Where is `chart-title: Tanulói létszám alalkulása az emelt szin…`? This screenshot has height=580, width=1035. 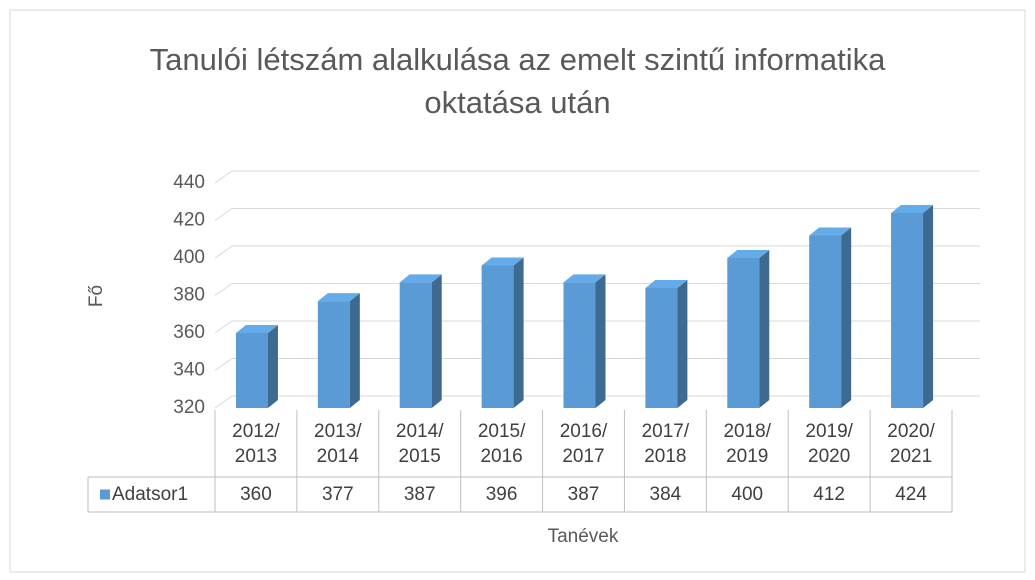
chart-title: Tanulói létszám alalkulása az emelt szin… is located at coordinates (517, 81).